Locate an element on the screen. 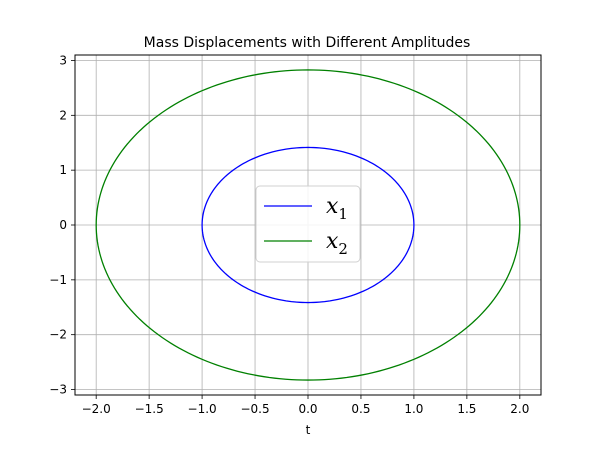 The width and height of the screenshot is (600, 450). legend-label-subscript: 2 is located at coordinates (343, 249).